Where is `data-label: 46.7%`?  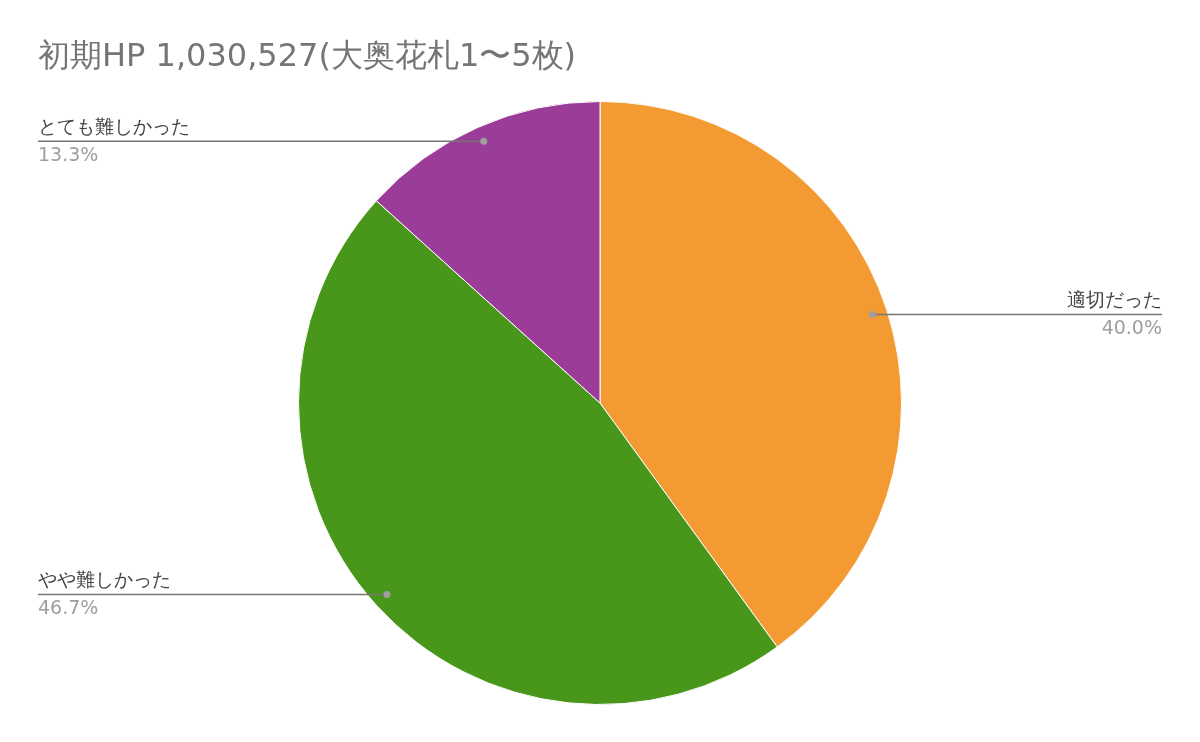
data-label: 46.7% is located at coordinates (68, 606).